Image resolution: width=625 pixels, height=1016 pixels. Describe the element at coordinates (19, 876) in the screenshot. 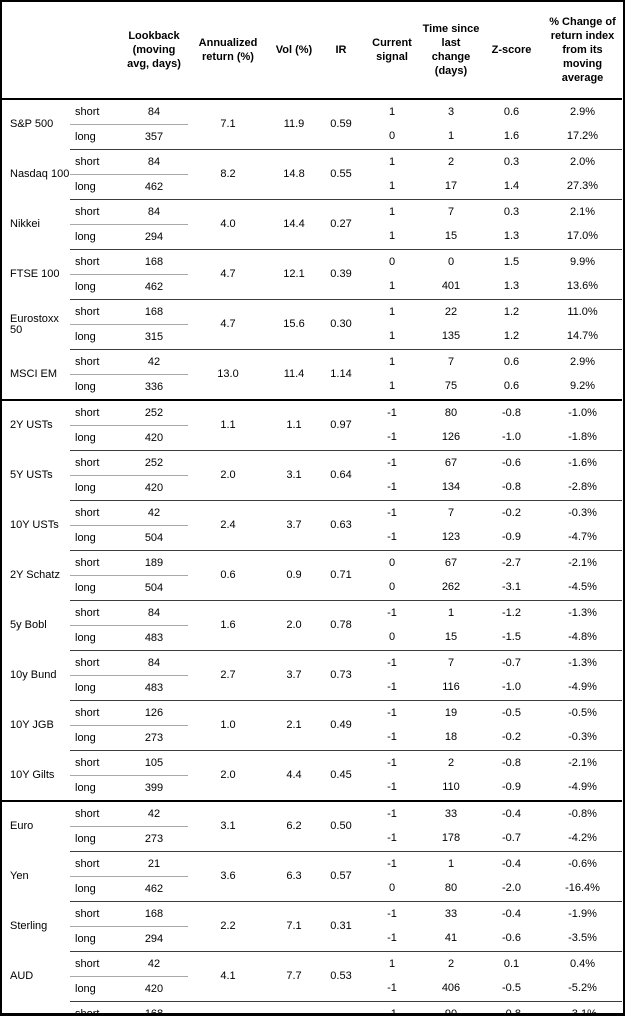

I see `asset-name: Yen` at that location.